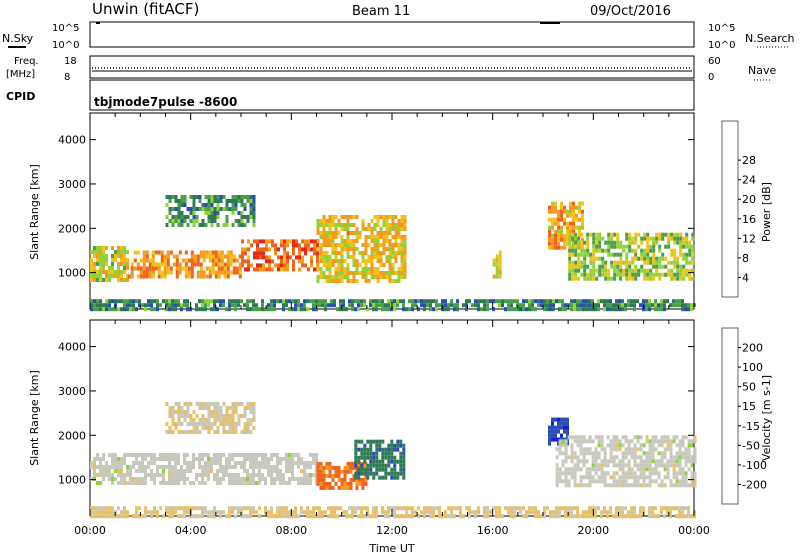 Image resolution: width=800 pixels, height=558 pixels. What do you see at coordinates (191, 530) in the screenshot?
I see `x-tick-label: 04:00` at bounding box center [191, 530].